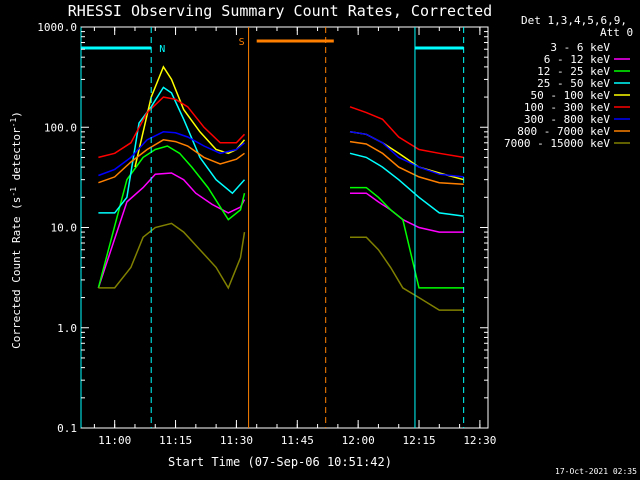 The width and height of the screenshot is (640, 480). I want to click on y-tick-label: 100.0, so click(60, 127).